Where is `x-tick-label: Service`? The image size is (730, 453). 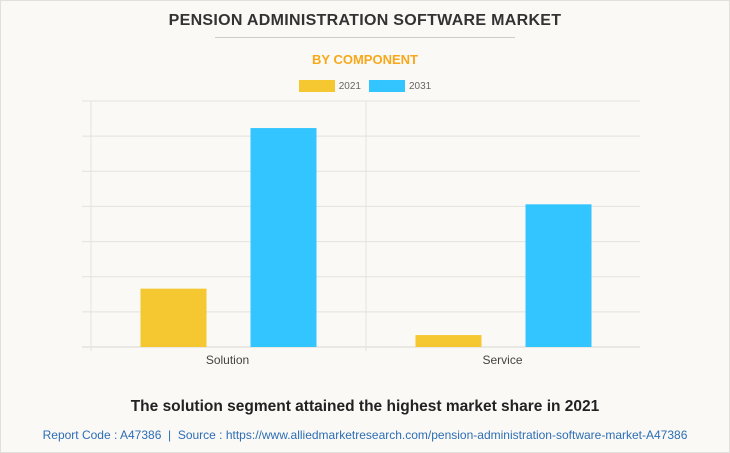 x-tick-label: Service is located at coordinates (502, 360).